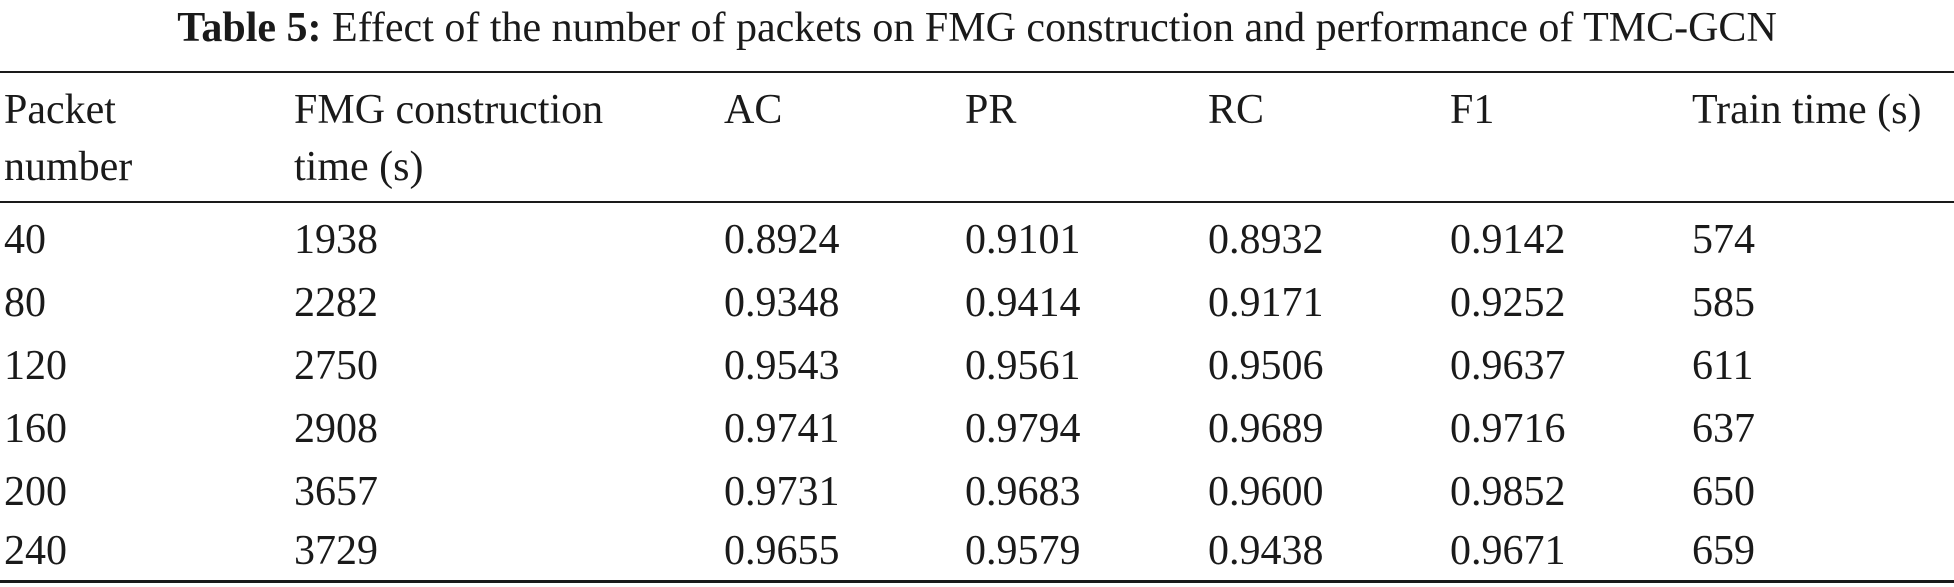  I want to click on cell-pr: 0.9579, so click(1023, 551).